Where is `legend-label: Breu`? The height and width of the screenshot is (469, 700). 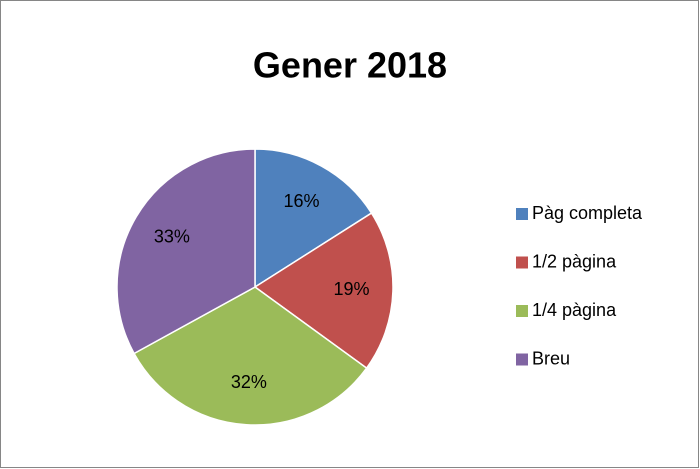
legend-label: Breu is located at coordinates (551, 358).